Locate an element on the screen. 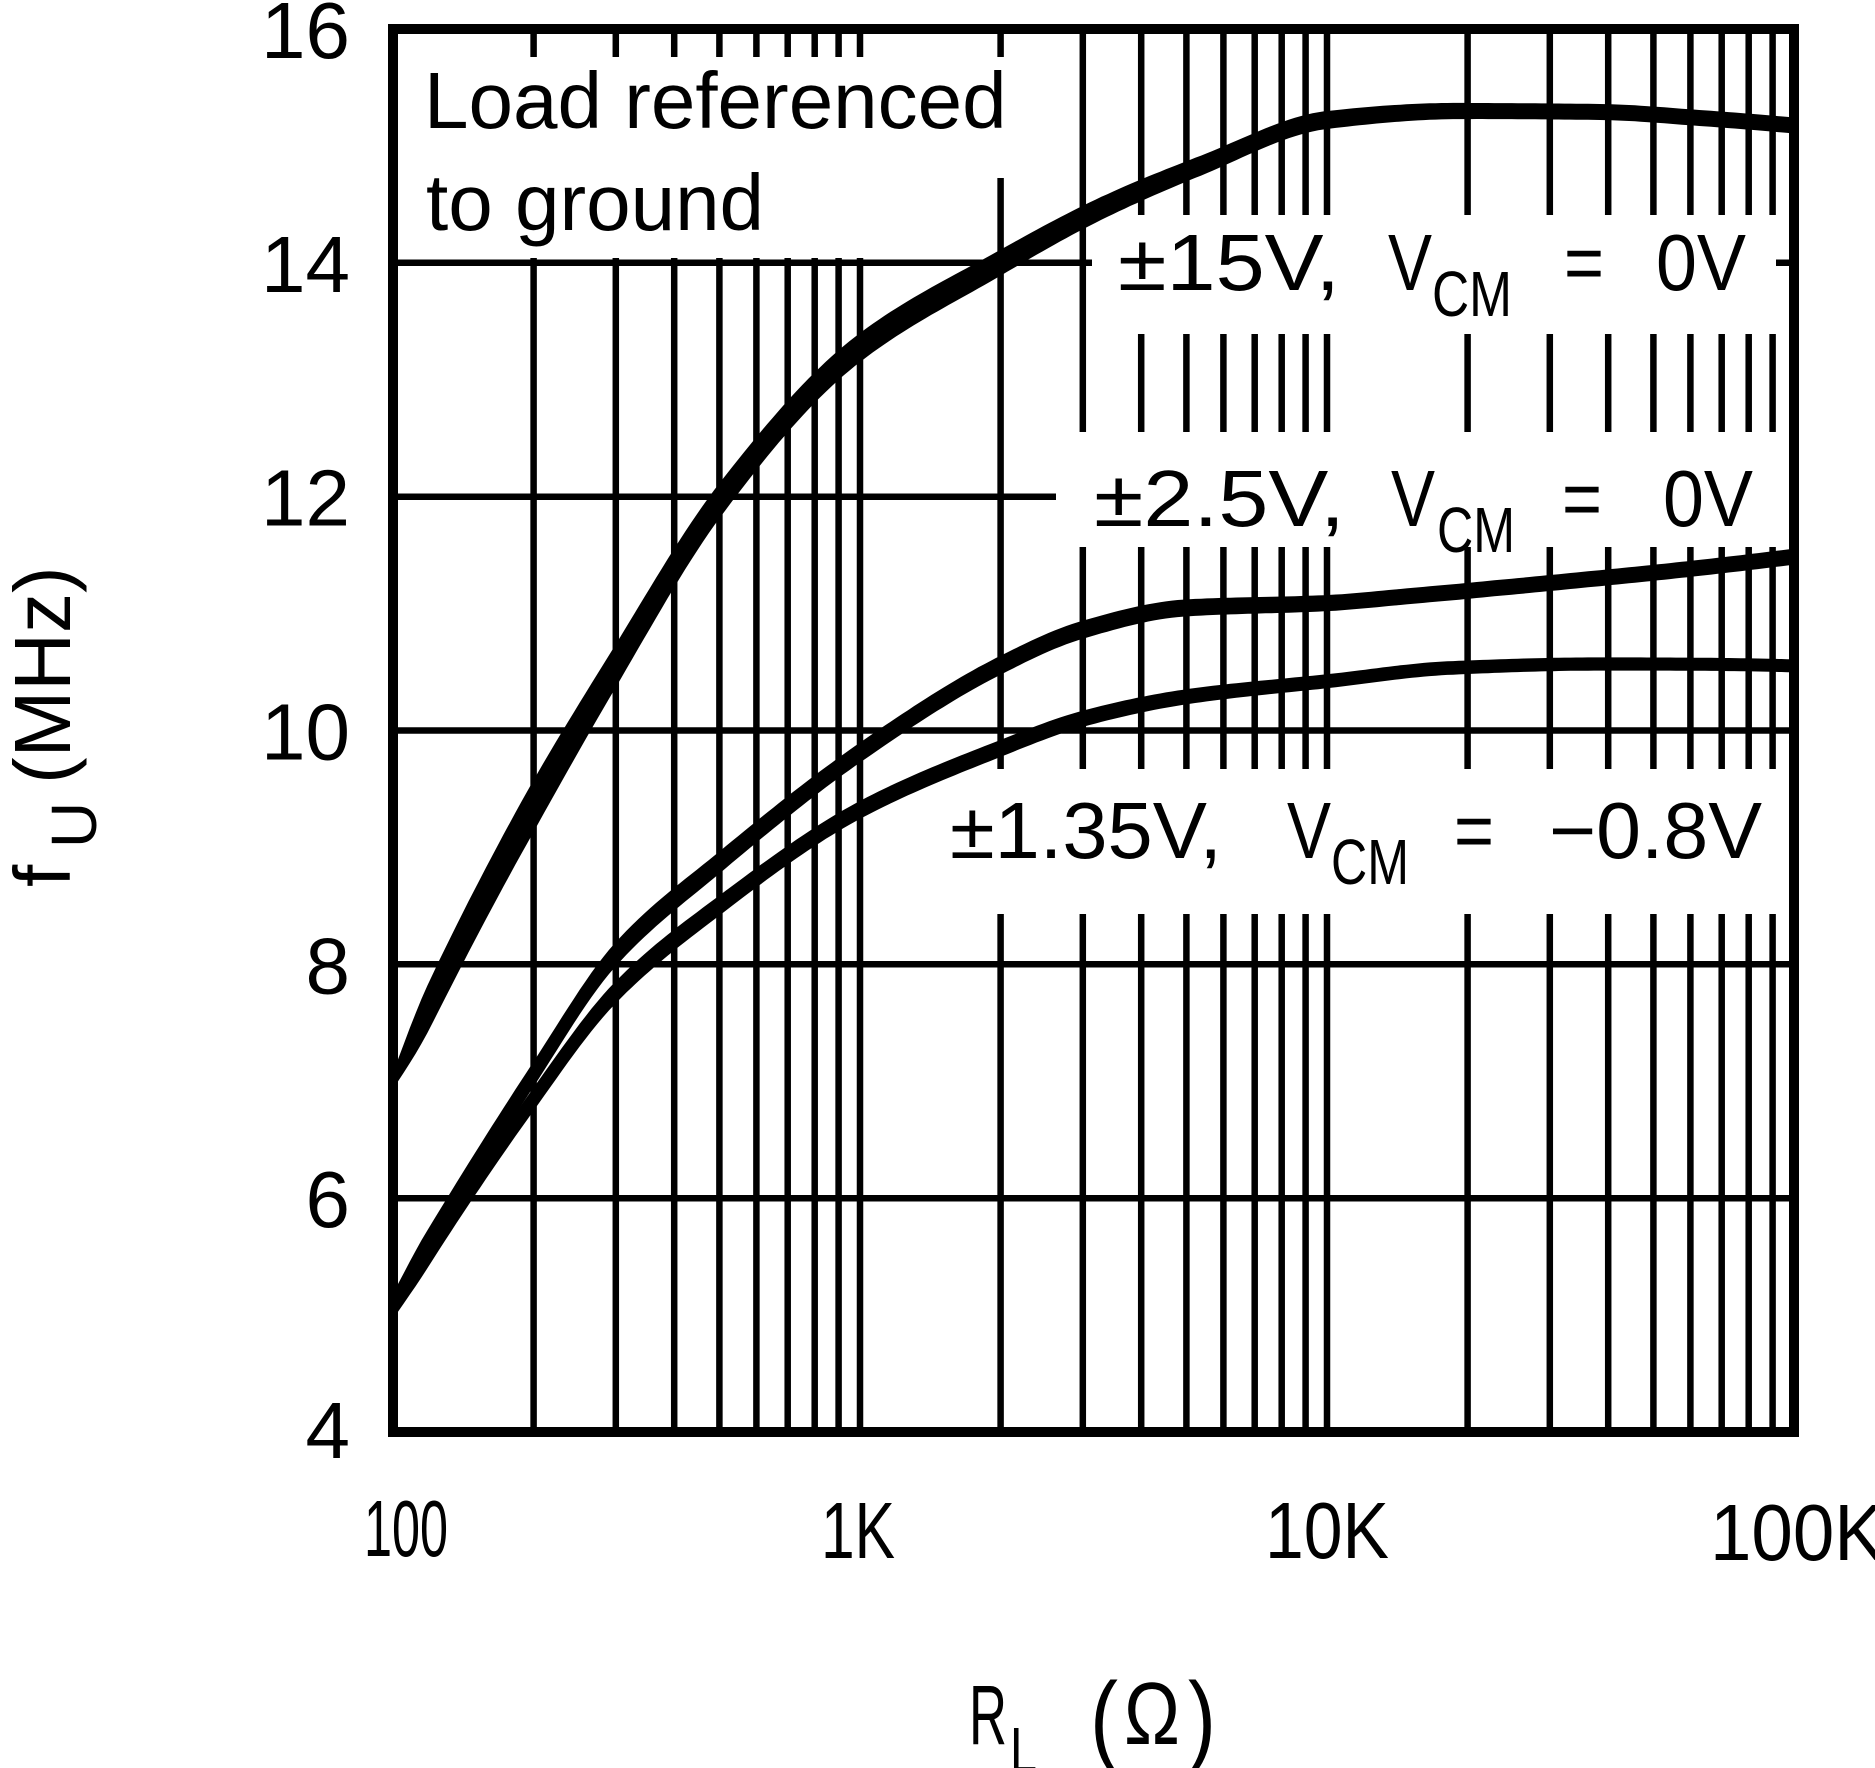 Image resolution: width=1875 pixels, height=1768 pixels. svg-text: 6 is located at coordinates (328, 1199).